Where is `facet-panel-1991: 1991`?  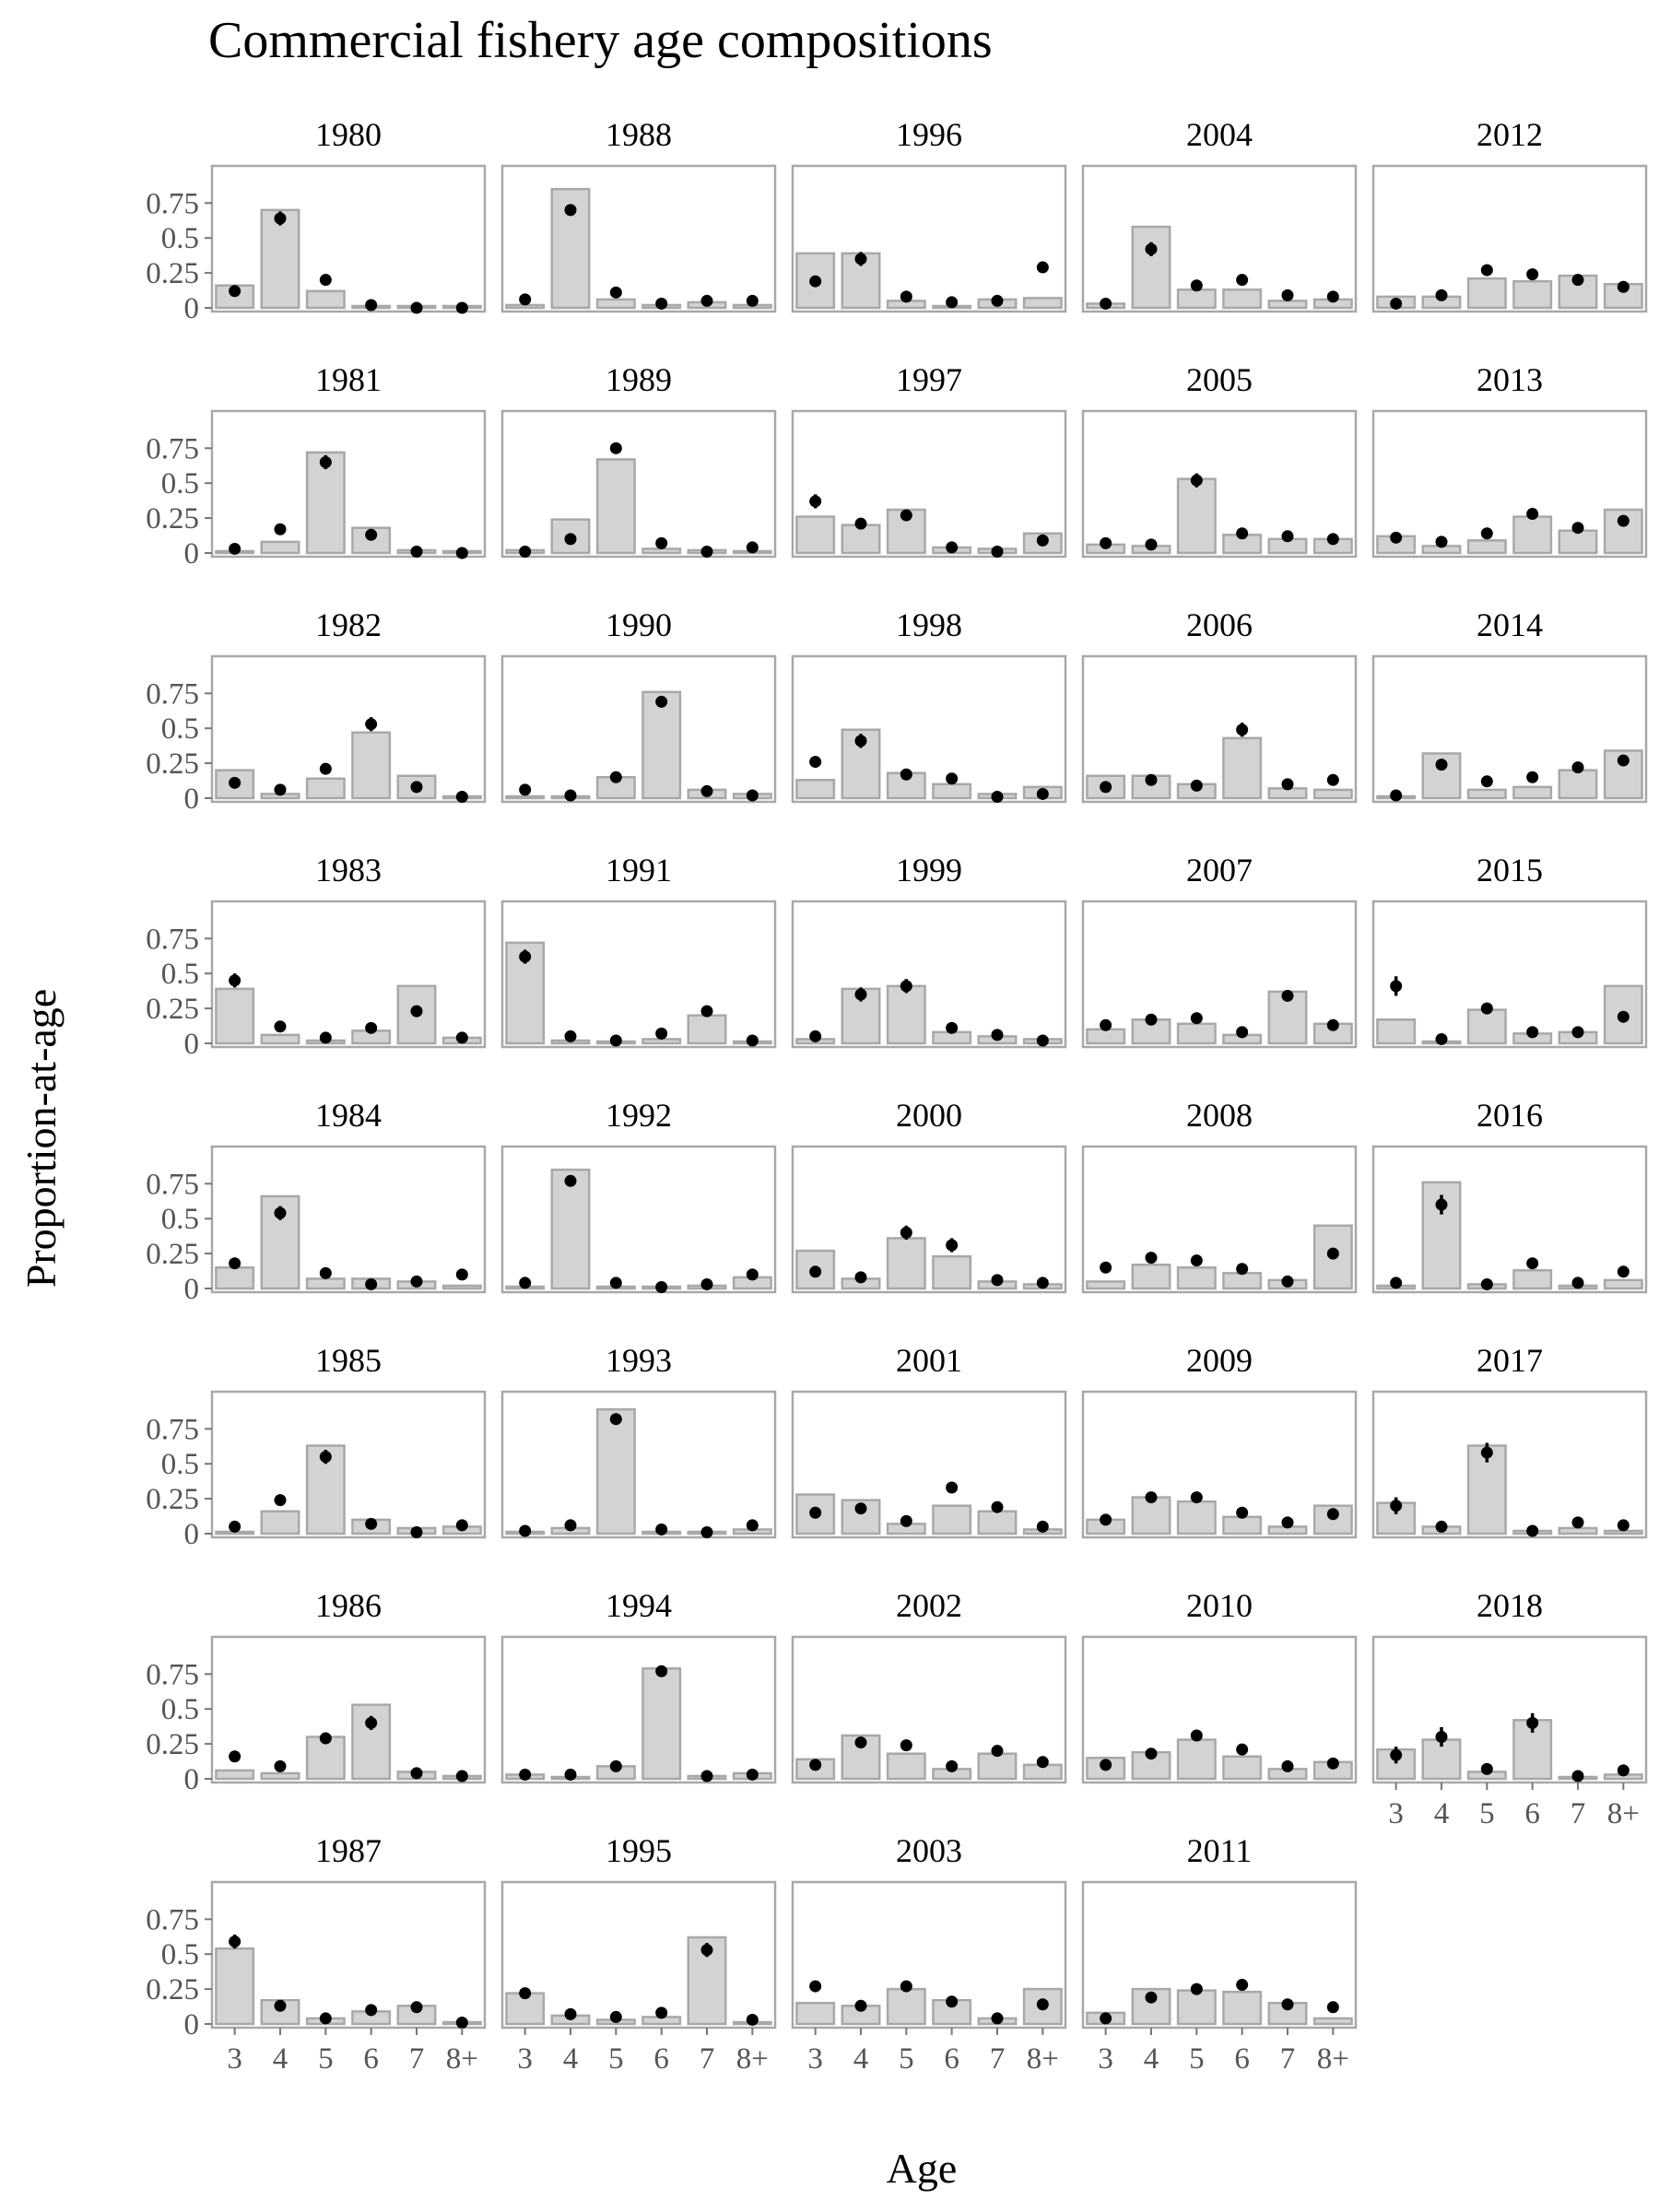
facet-panel-1991: 1991 is located at coordinates (638, 950).